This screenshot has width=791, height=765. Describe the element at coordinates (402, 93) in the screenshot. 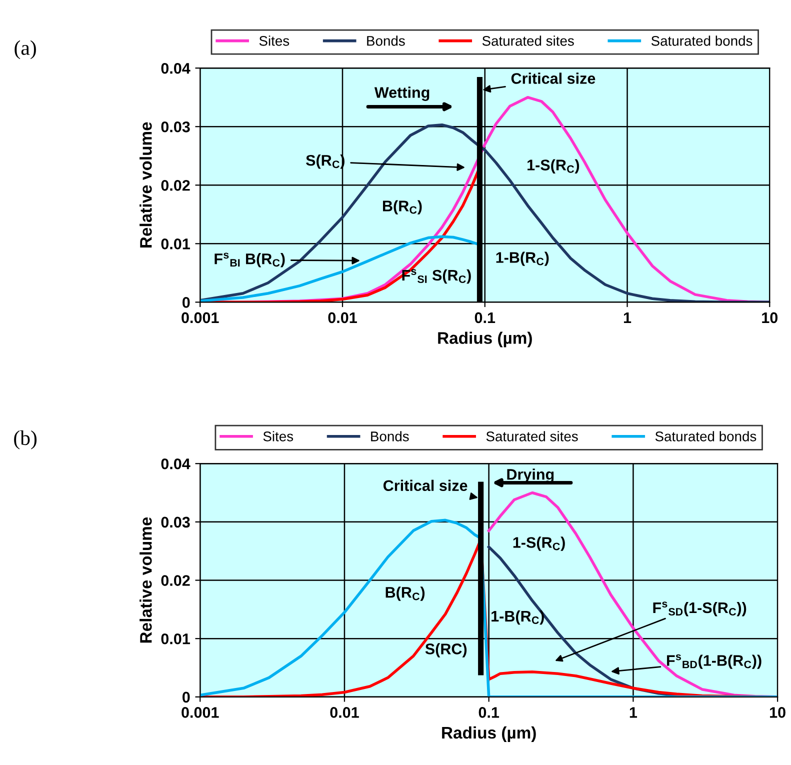

I see `annotation: Wetting` at that location.